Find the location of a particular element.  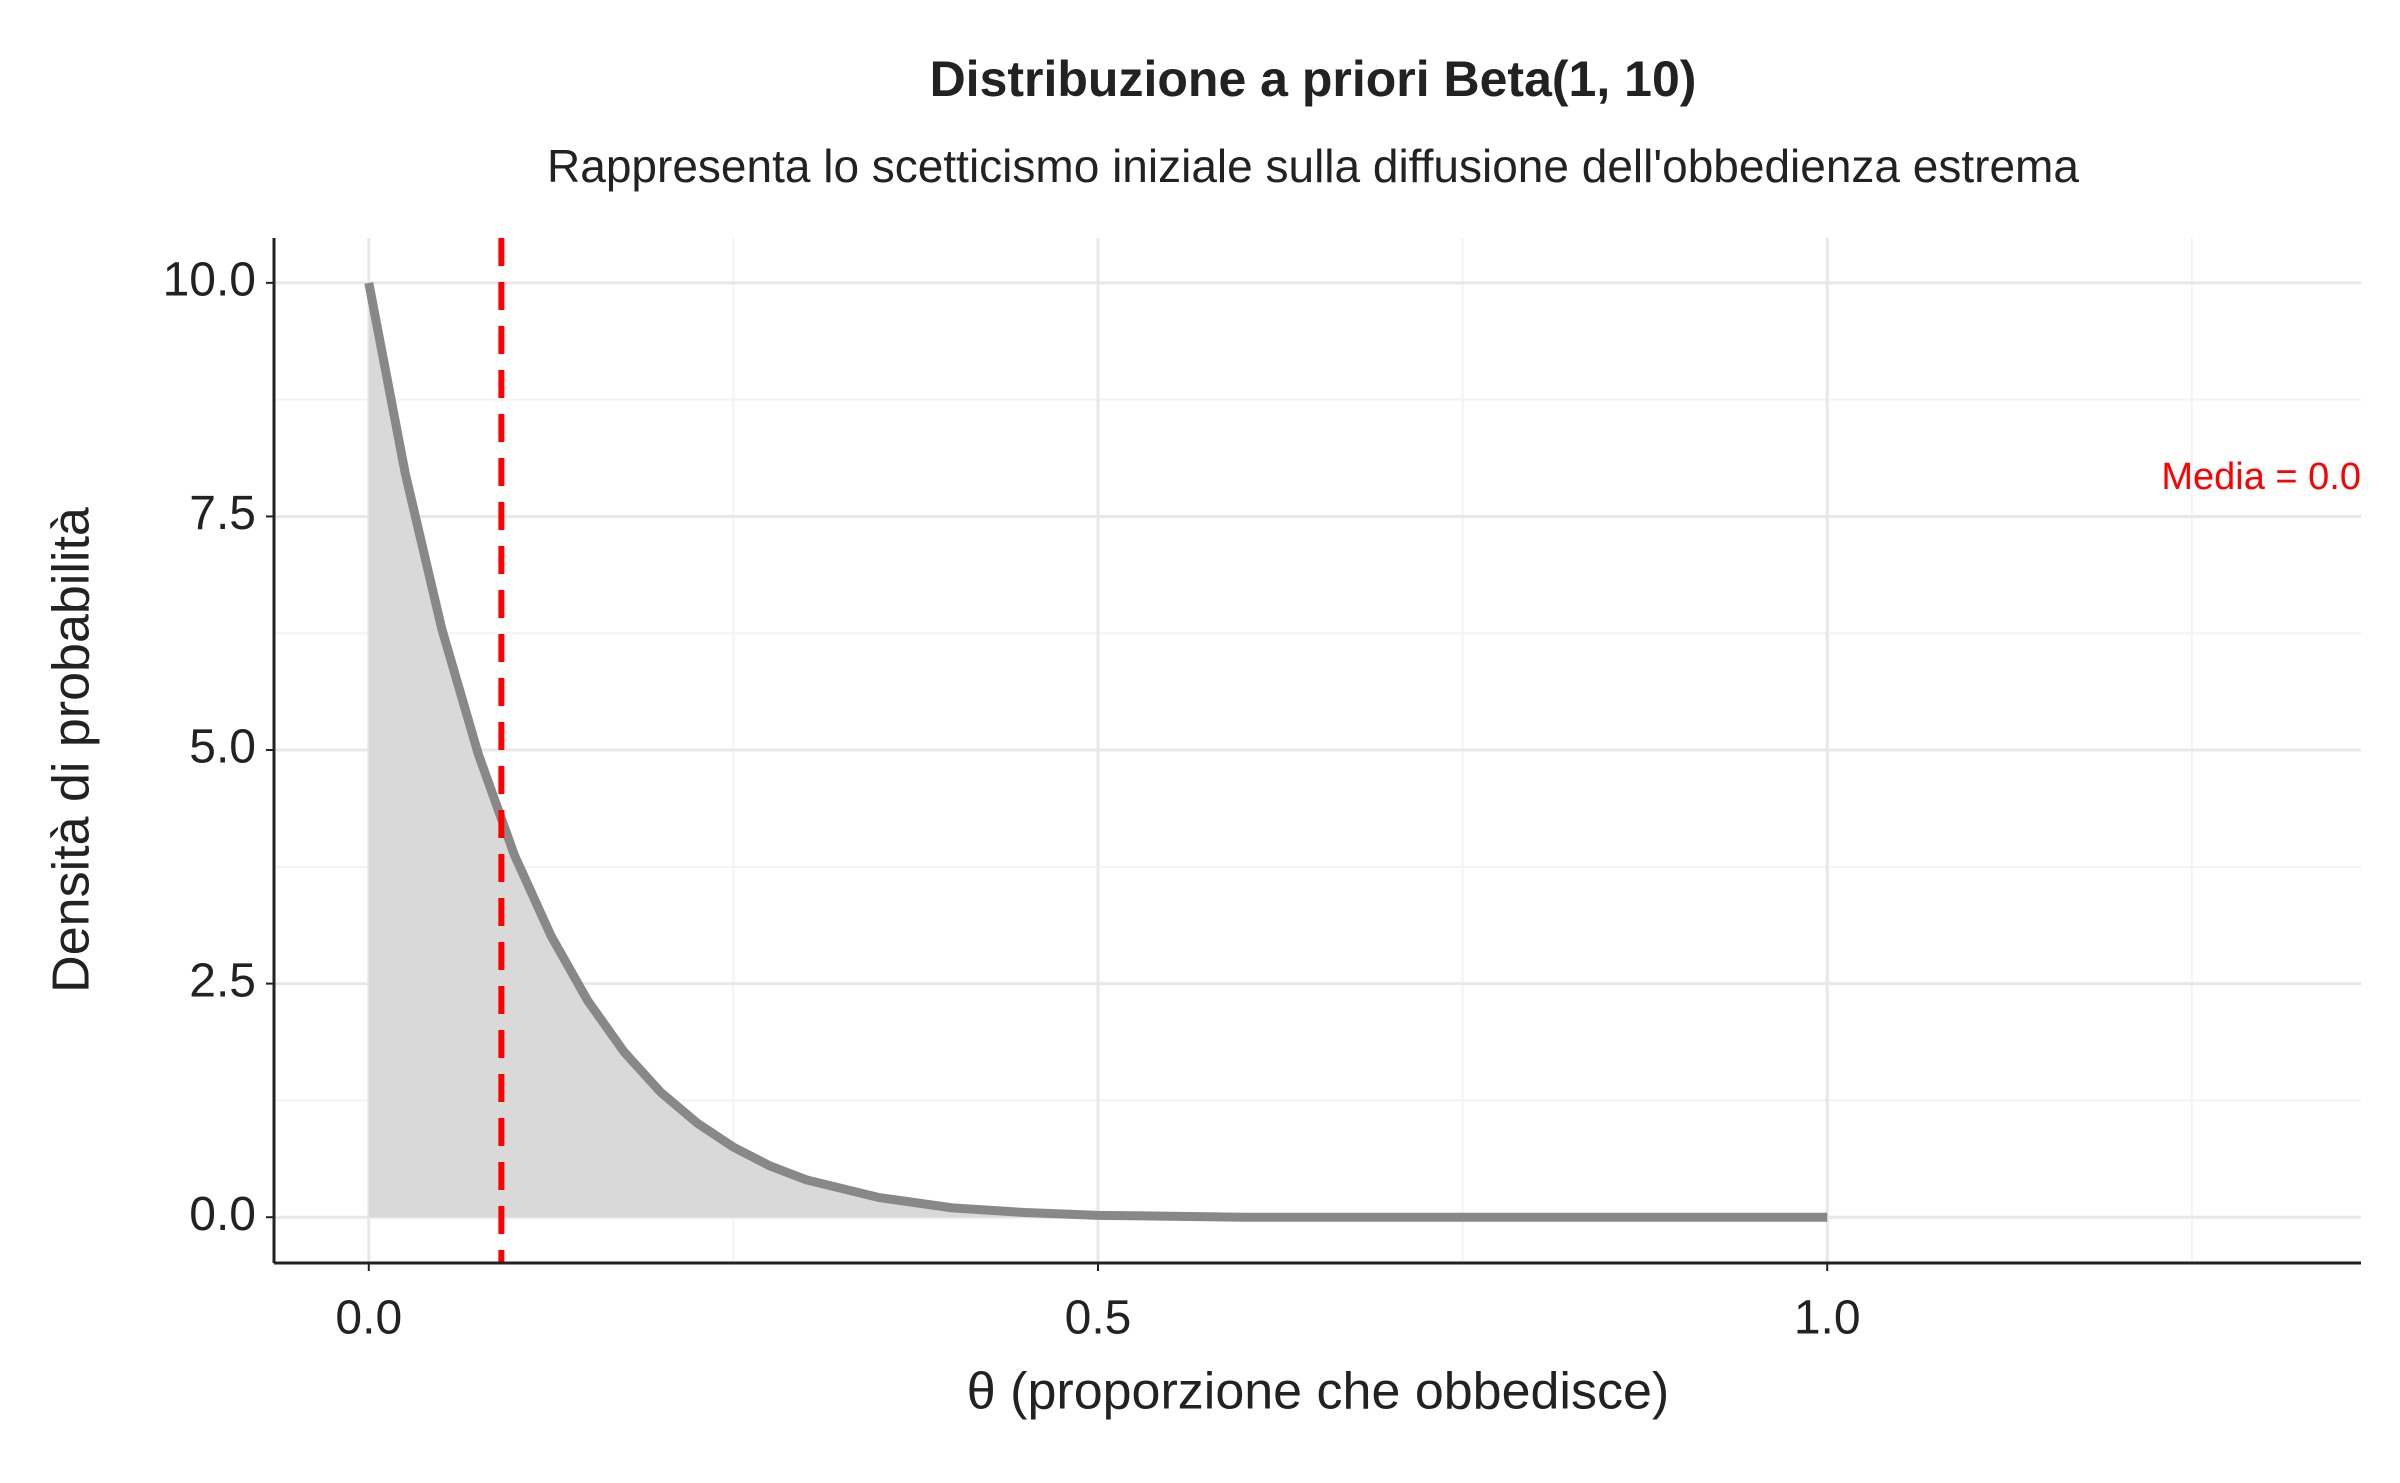

y-axis-title: Densità di probabilità is located at coordinates (72, 750).